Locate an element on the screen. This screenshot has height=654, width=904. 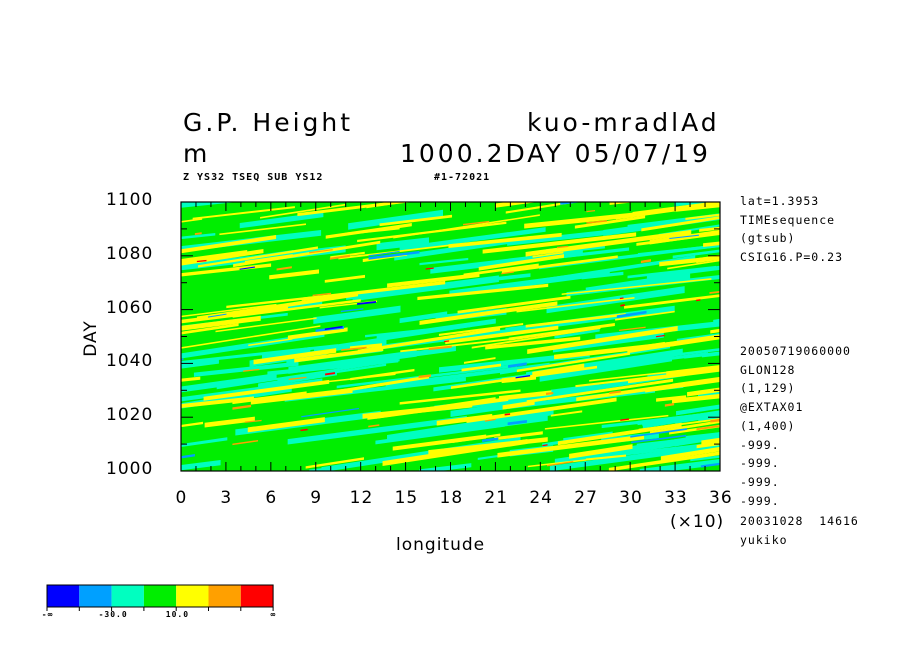
x-tick-label: 3 is located at coordinates (226, 498).